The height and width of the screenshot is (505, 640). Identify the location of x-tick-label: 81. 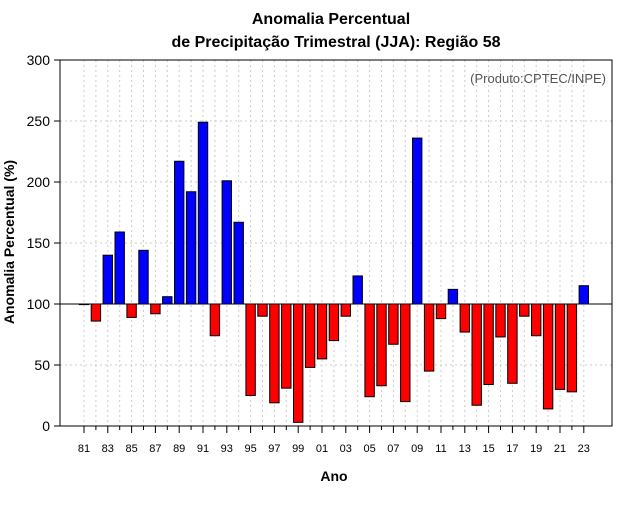
(84, 449).